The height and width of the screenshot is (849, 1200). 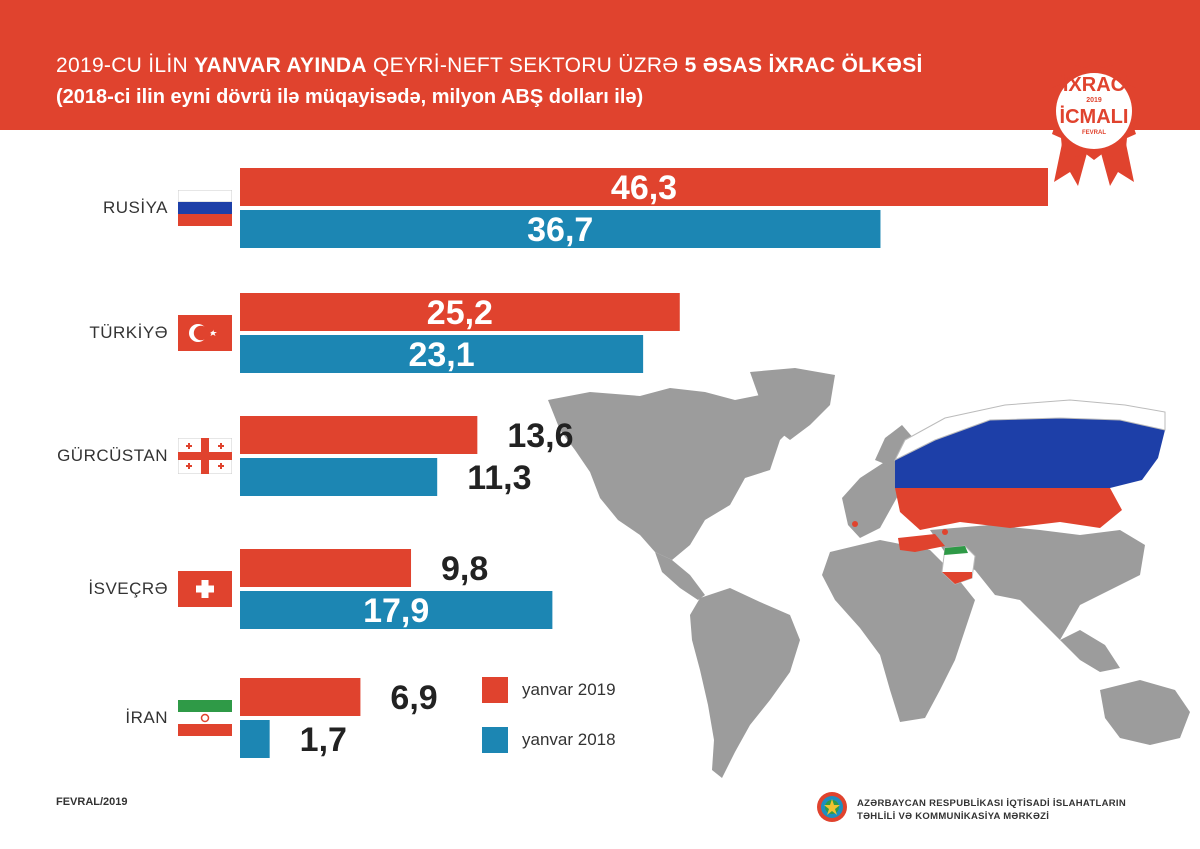 I want to click on label-2018-2: 11,3, so click(x=499, y=478).